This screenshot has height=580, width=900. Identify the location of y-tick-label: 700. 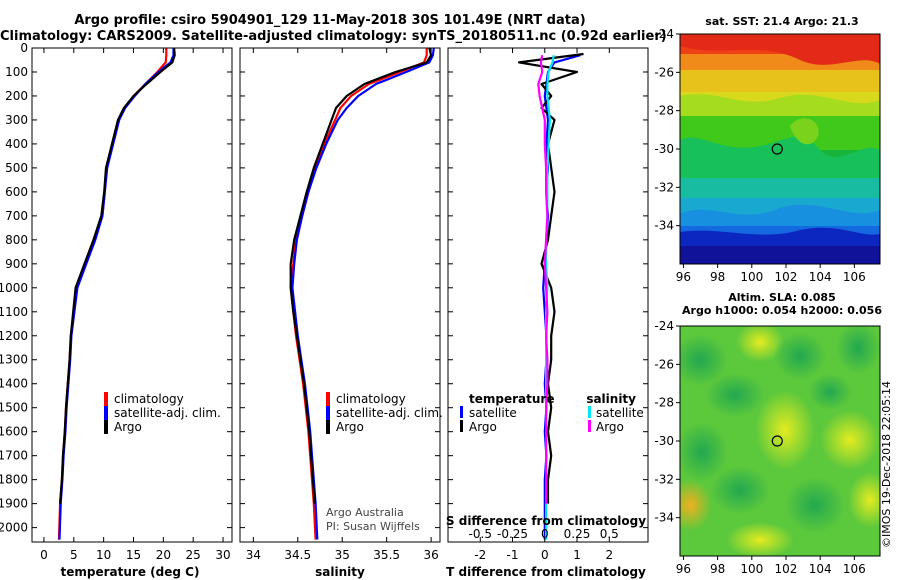
(16, 216).